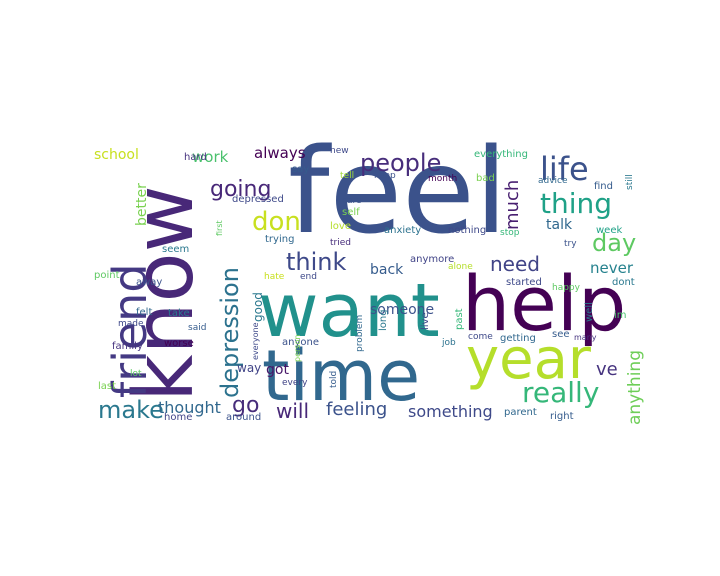  I want to click on word-try: try, so click(570, 244).